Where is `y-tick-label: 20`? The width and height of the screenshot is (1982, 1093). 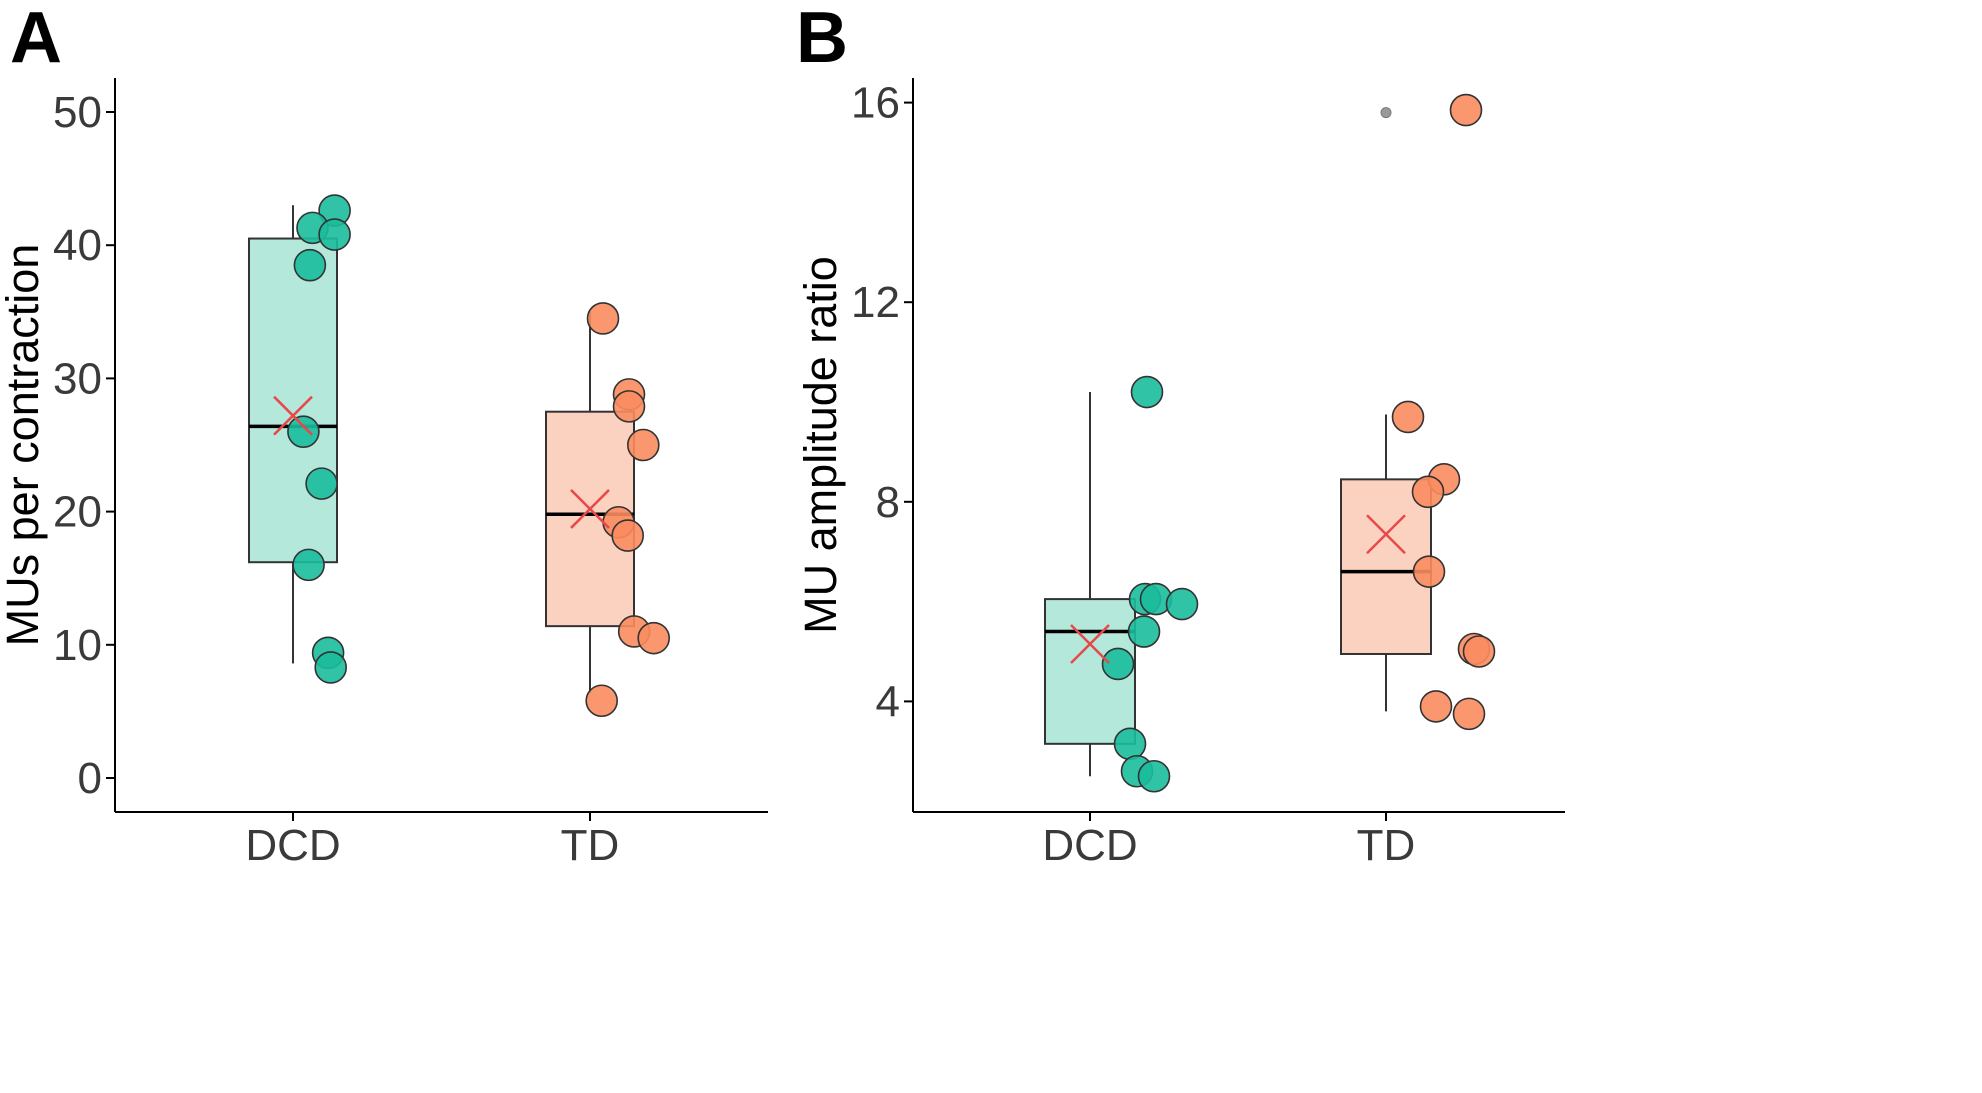
y-tick-label: 20 is located at coordinates (77, 512).